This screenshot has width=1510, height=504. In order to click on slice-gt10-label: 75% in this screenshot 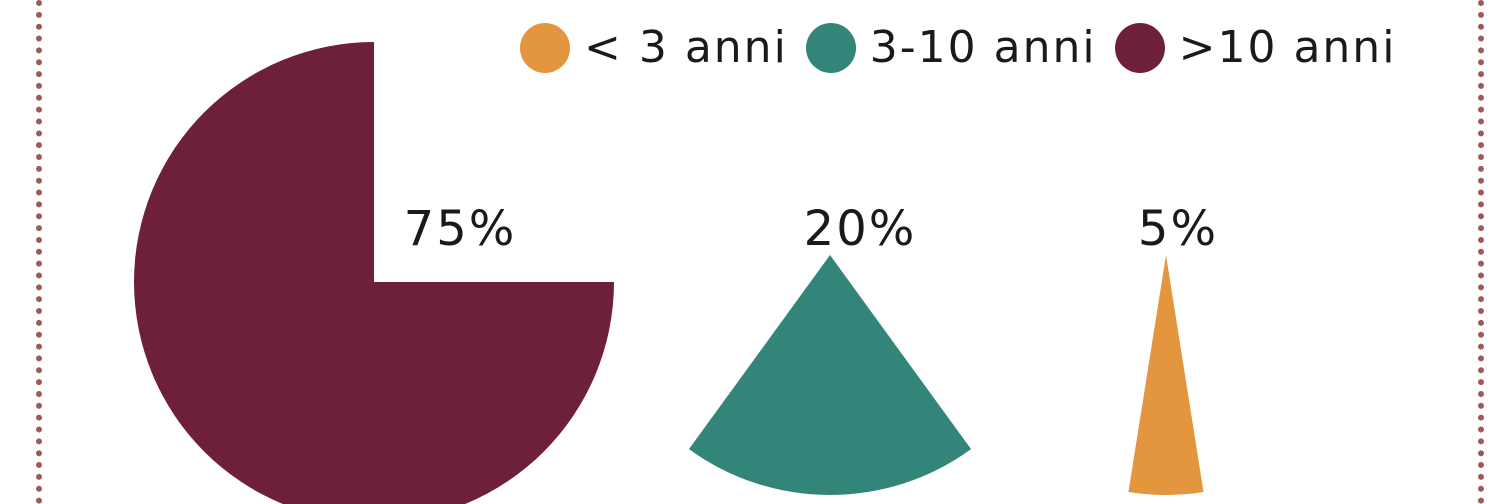, I will do `click(460, 229)`.